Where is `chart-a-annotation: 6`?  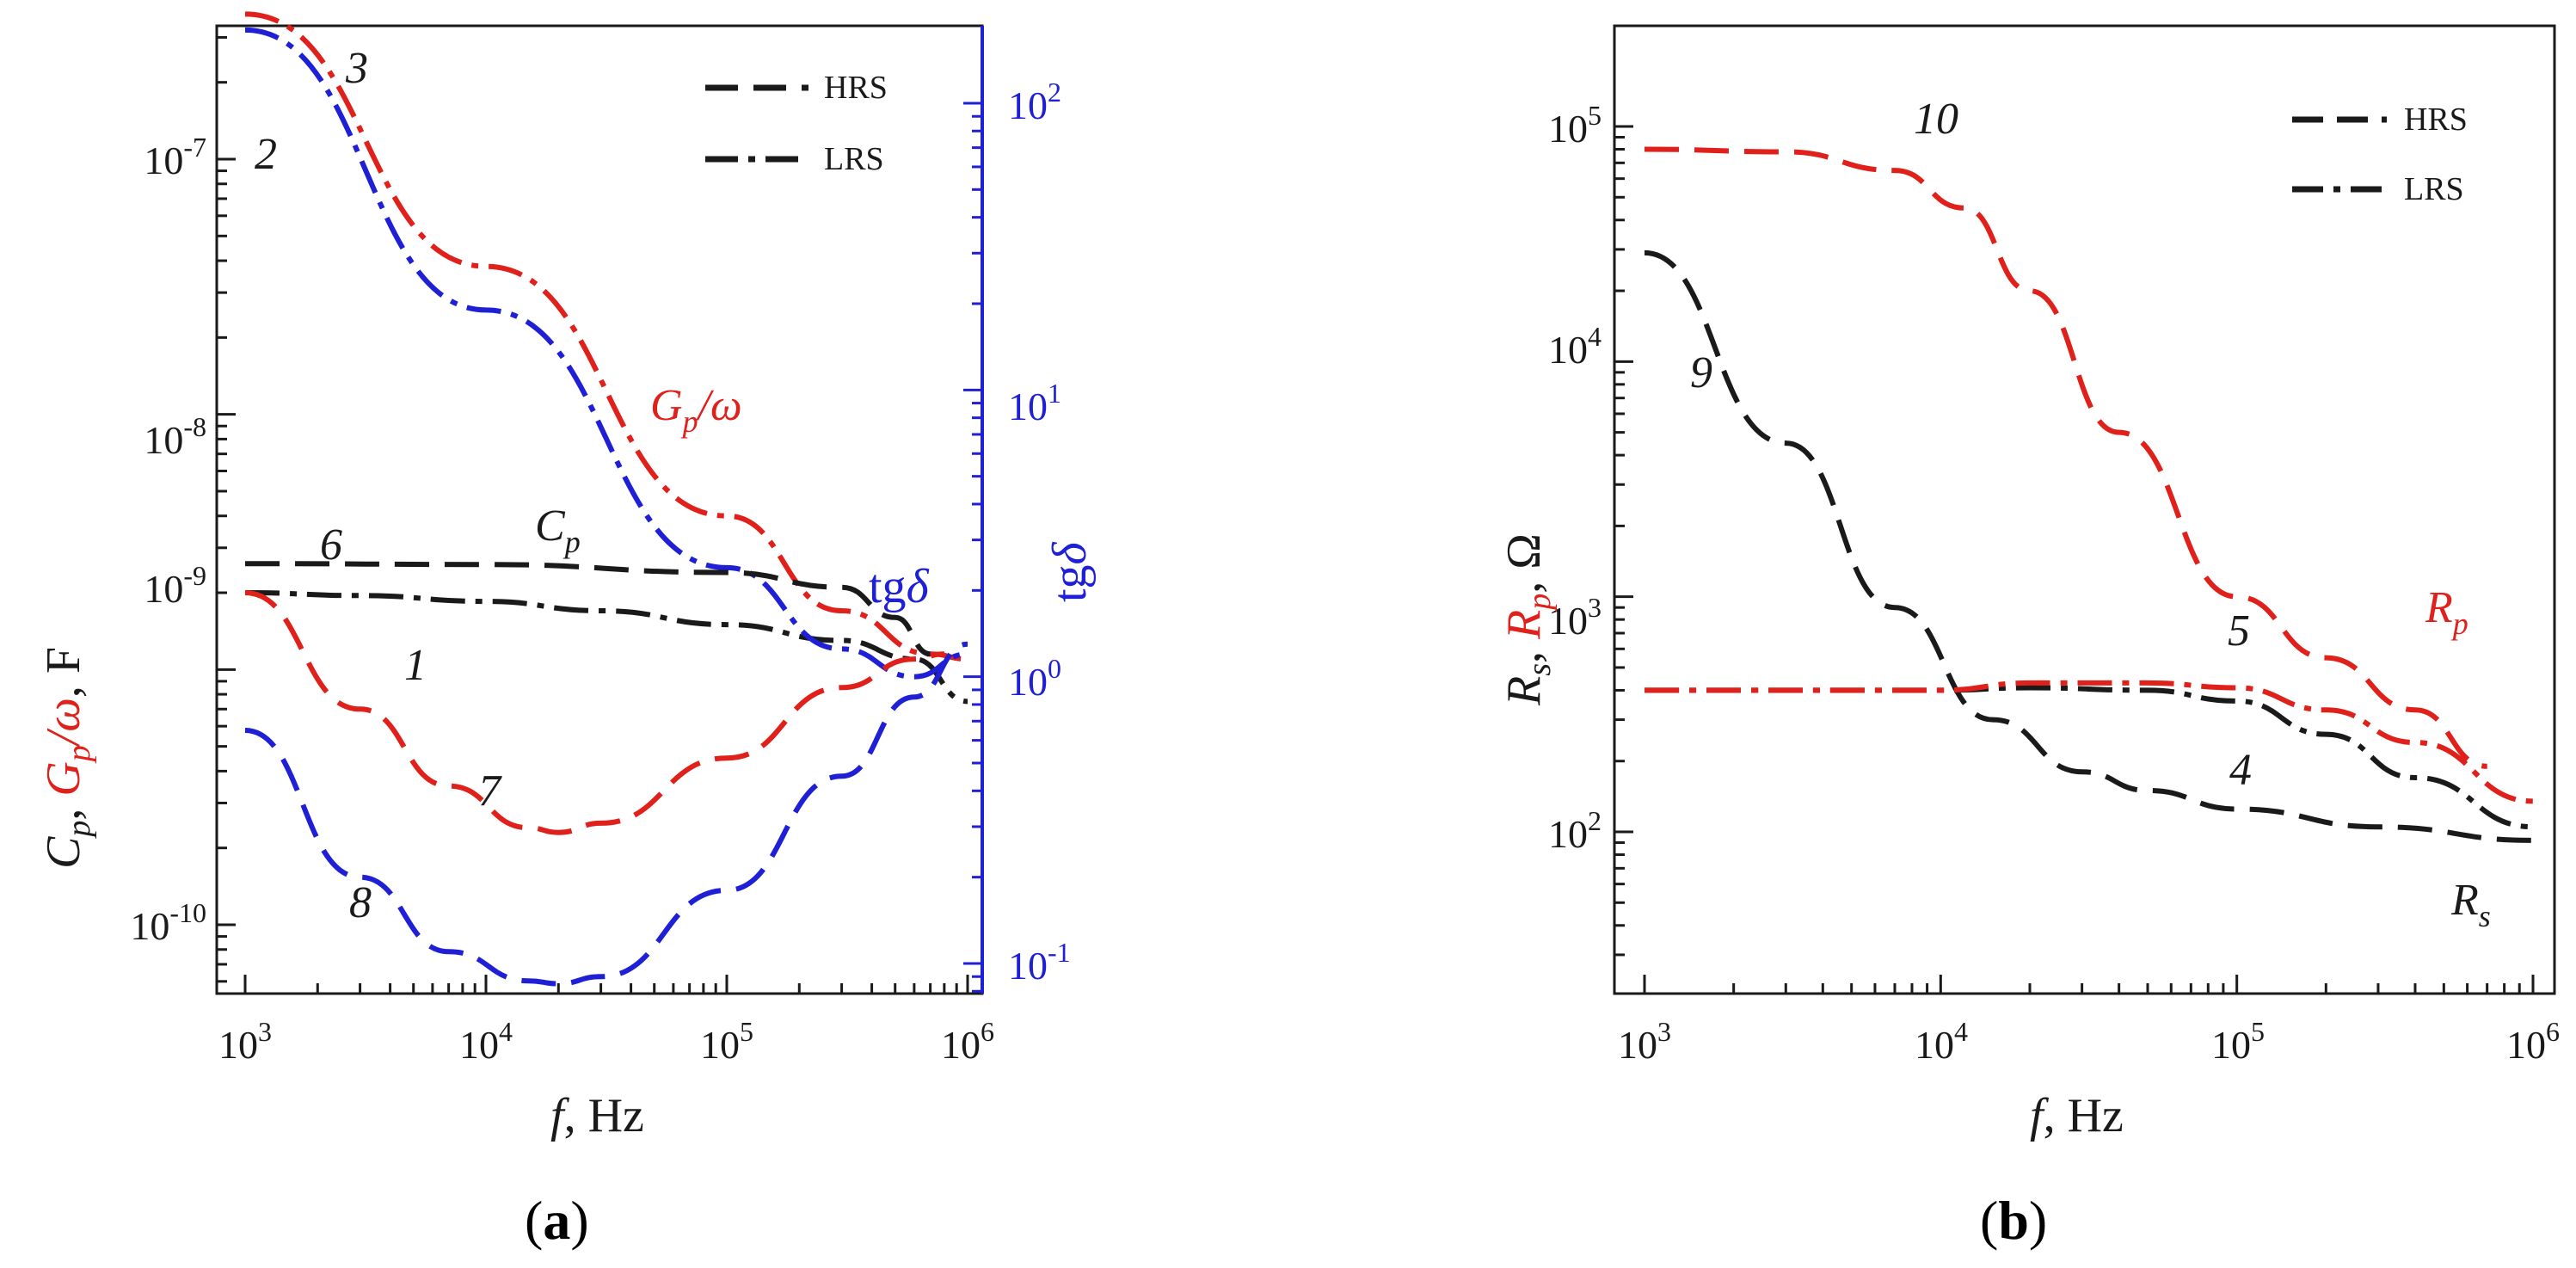
chart-a-annotation: 6 is located at coordinates (331, 544).